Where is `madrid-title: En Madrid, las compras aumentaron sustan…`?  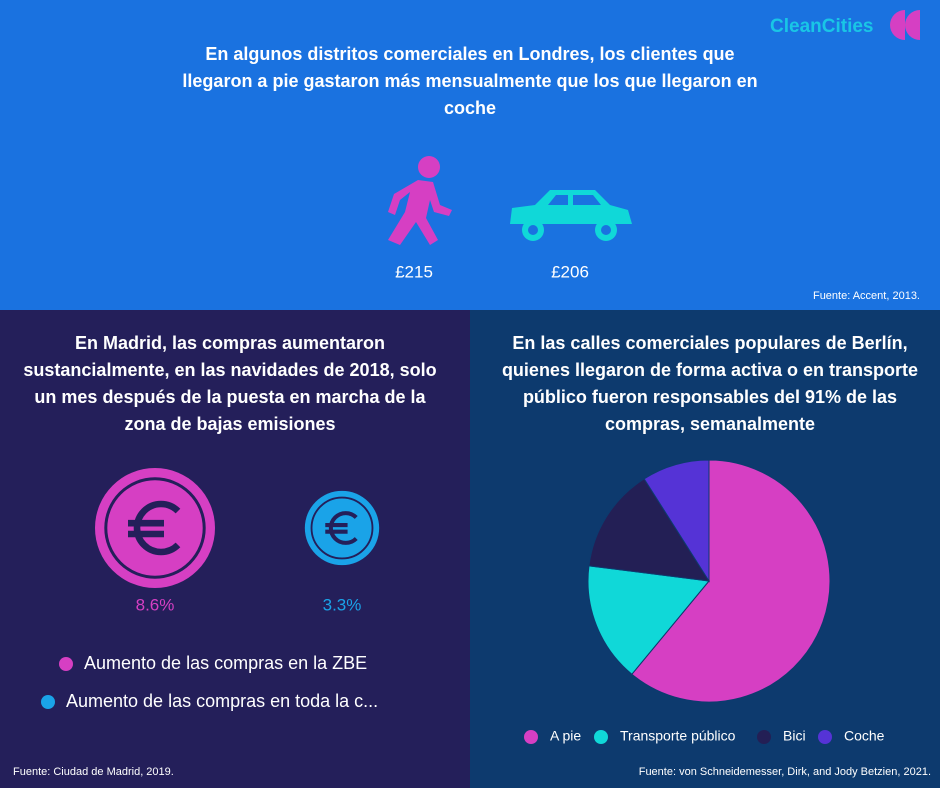
madrid-title: En Madrid, las compras aumentaron sustan… is located at coordinates (230, 383).